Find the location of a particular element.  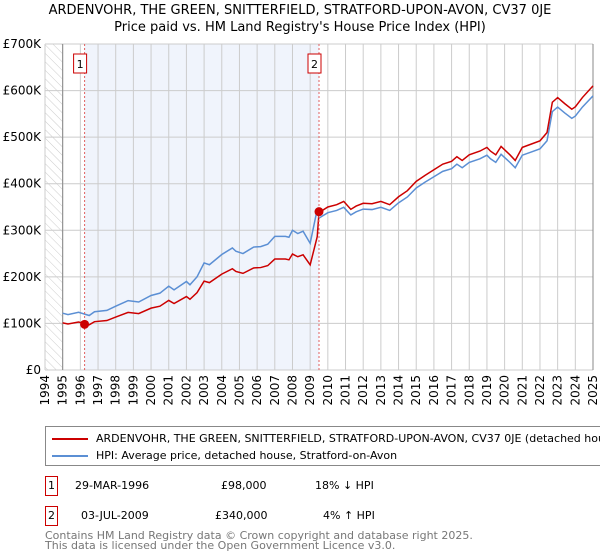

x-tick-label: 2015 is located at coordinates (416, 390).